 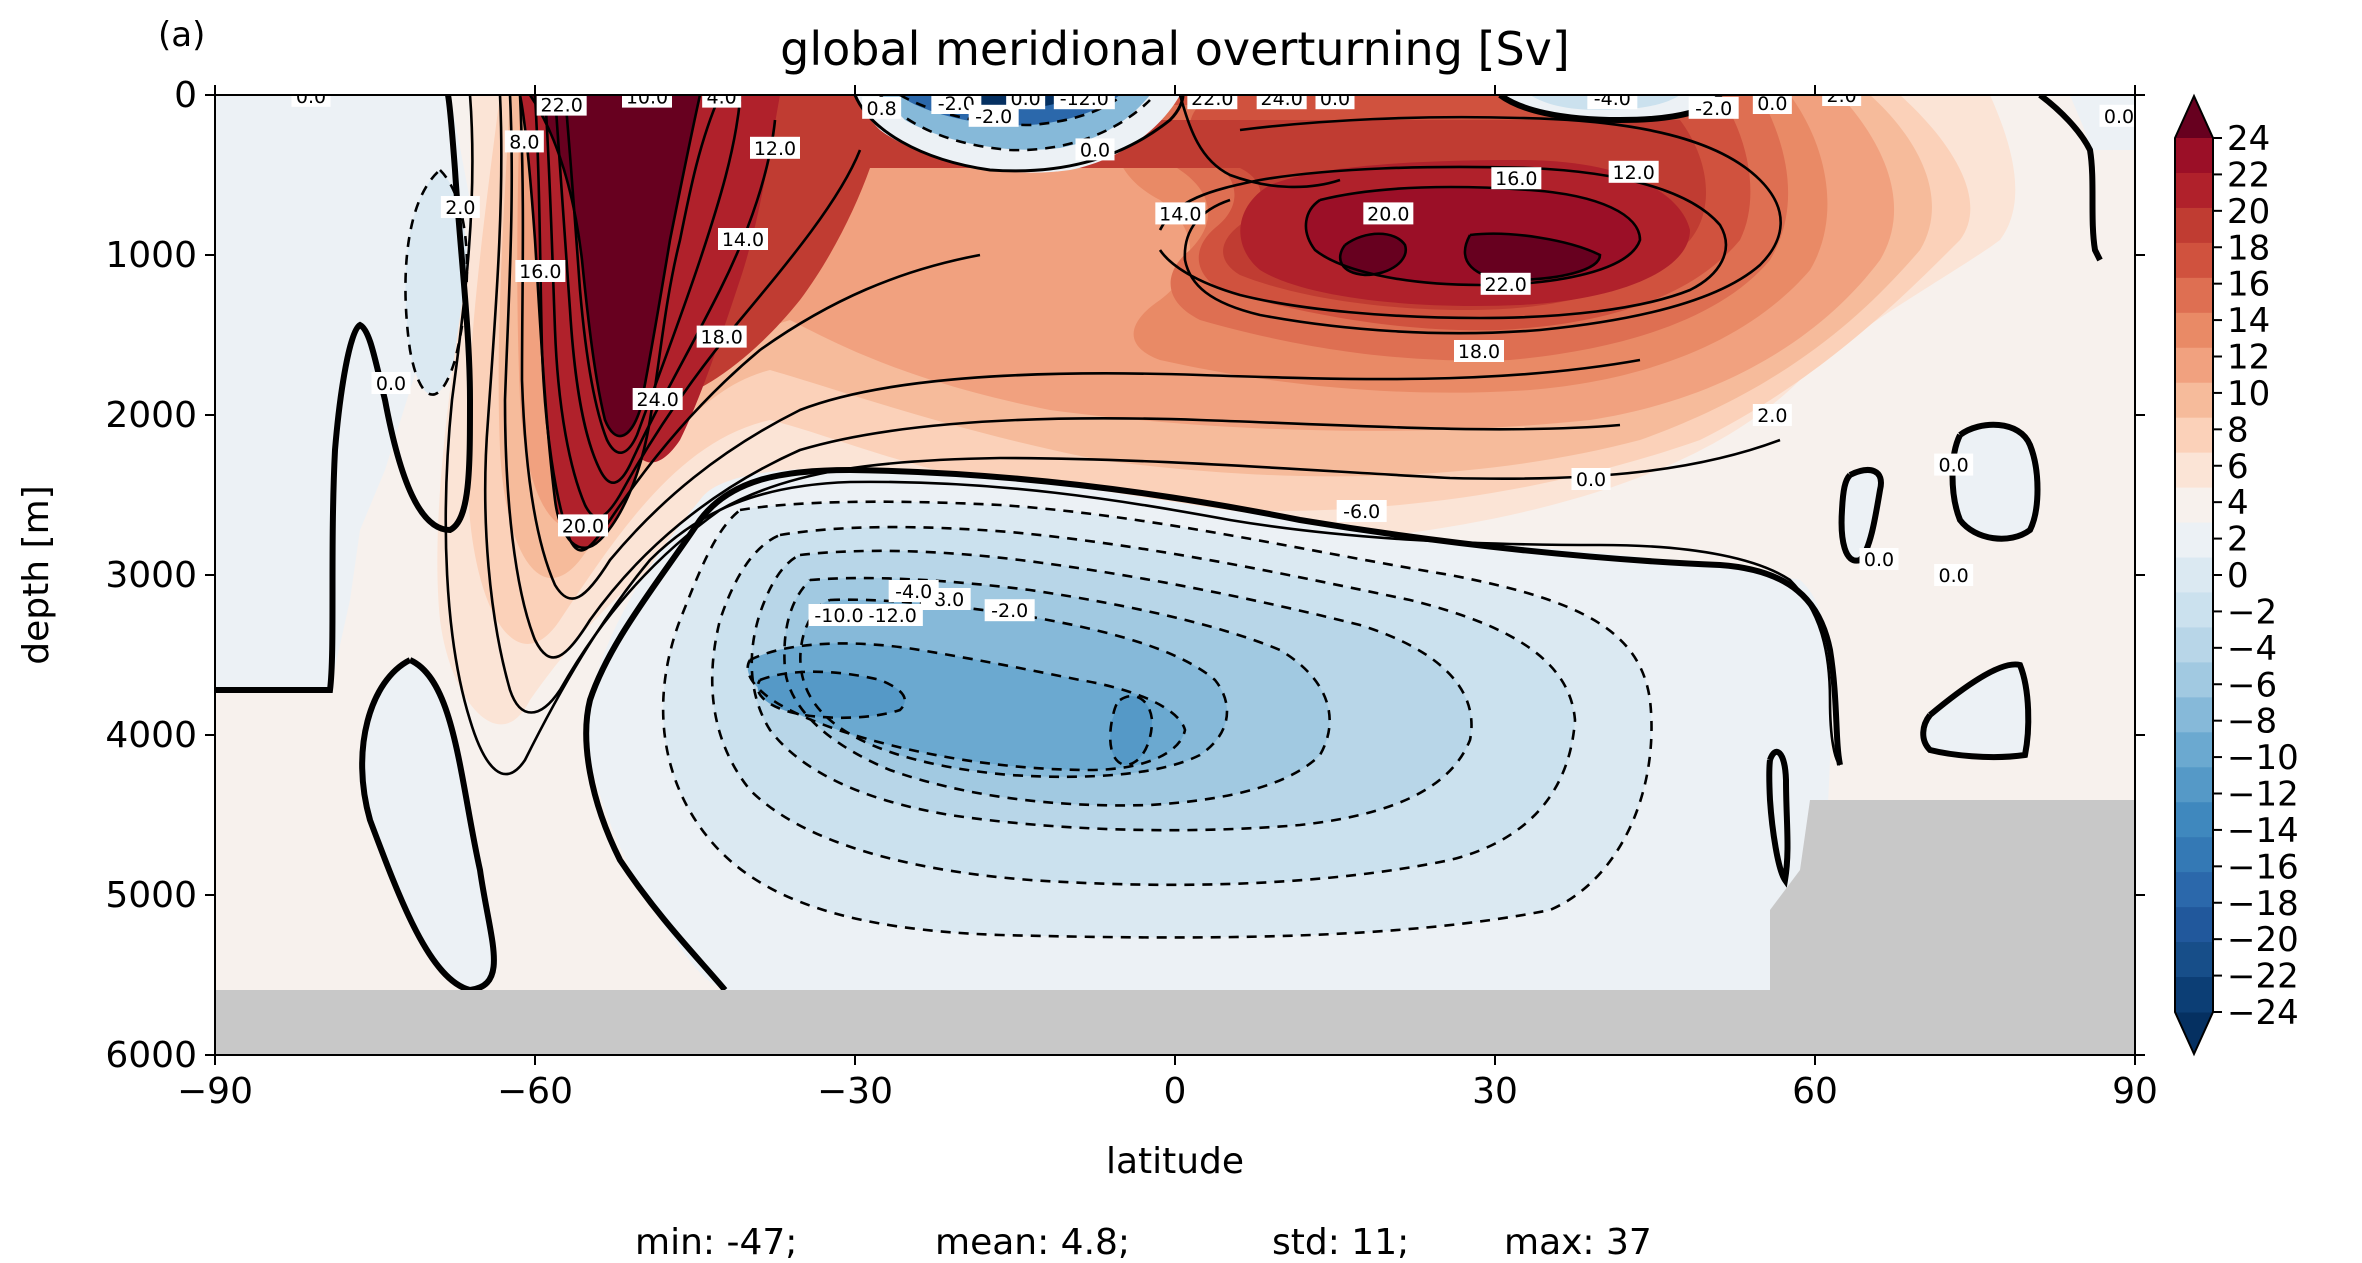 I want to click on colorbar-tick-label: 24, so click(x=2248, y=139).